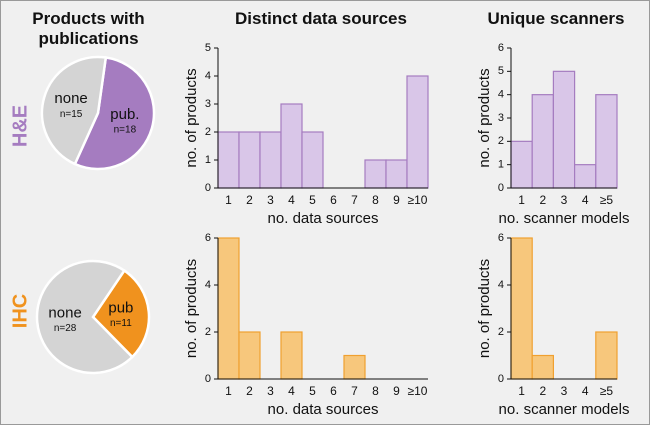  I want to click on row-label: IHC, so click(20, 311).